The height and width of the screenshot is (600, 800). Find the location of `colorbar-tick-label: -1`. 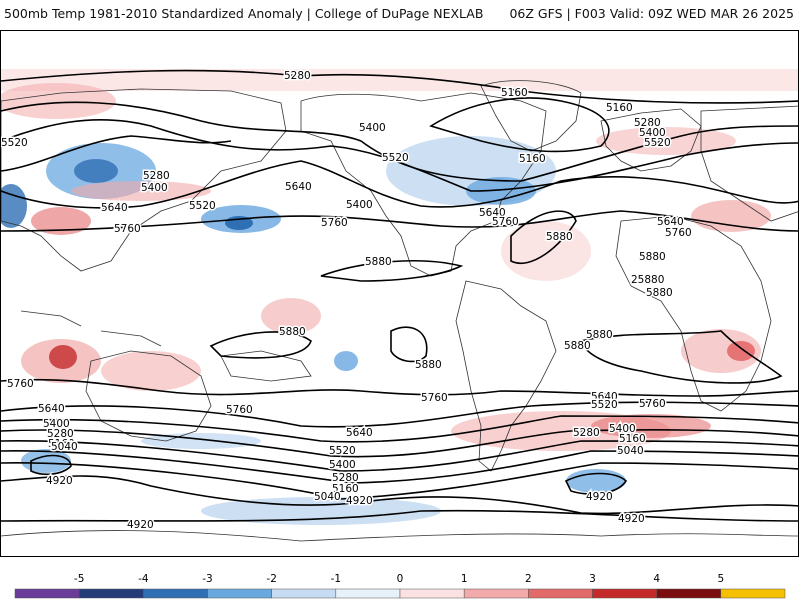

colorbar-tick-label: -1 is located at coordinates (336, 579).